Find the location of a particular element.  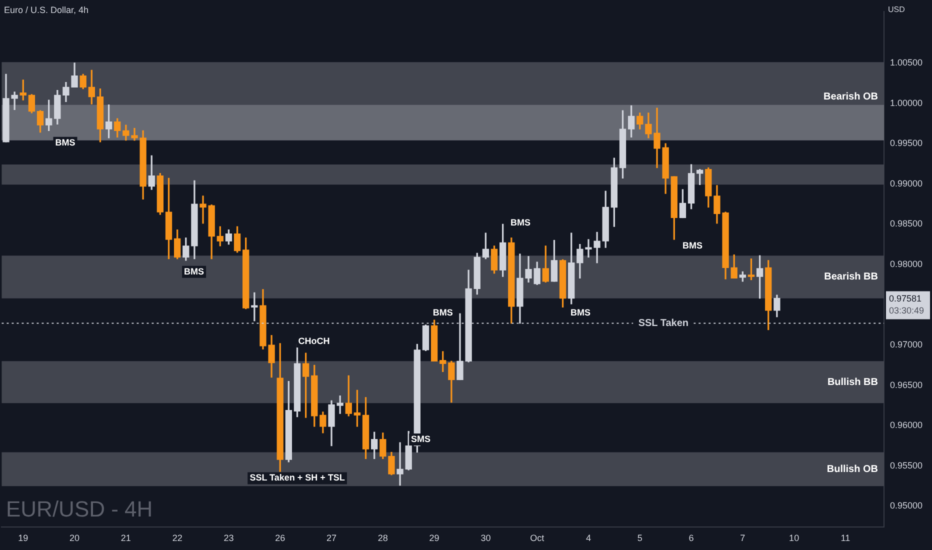

text: 0.97581 is located at coordinates (905, 299).